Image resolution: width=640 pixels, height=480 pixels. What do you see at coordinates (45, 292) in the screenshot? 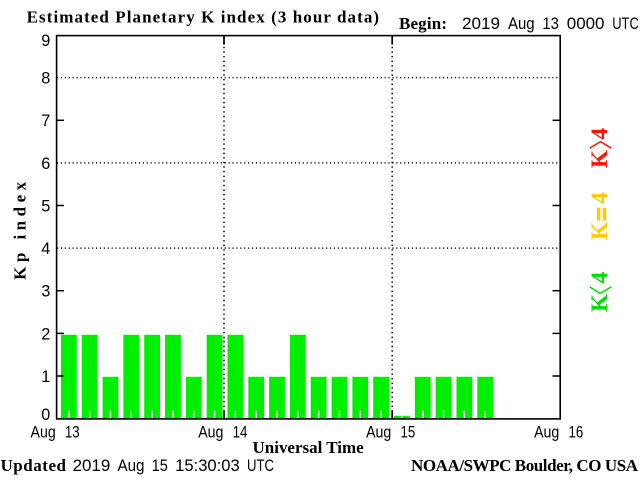
I see `svg-text: 3` at bounding box center [45, 292].